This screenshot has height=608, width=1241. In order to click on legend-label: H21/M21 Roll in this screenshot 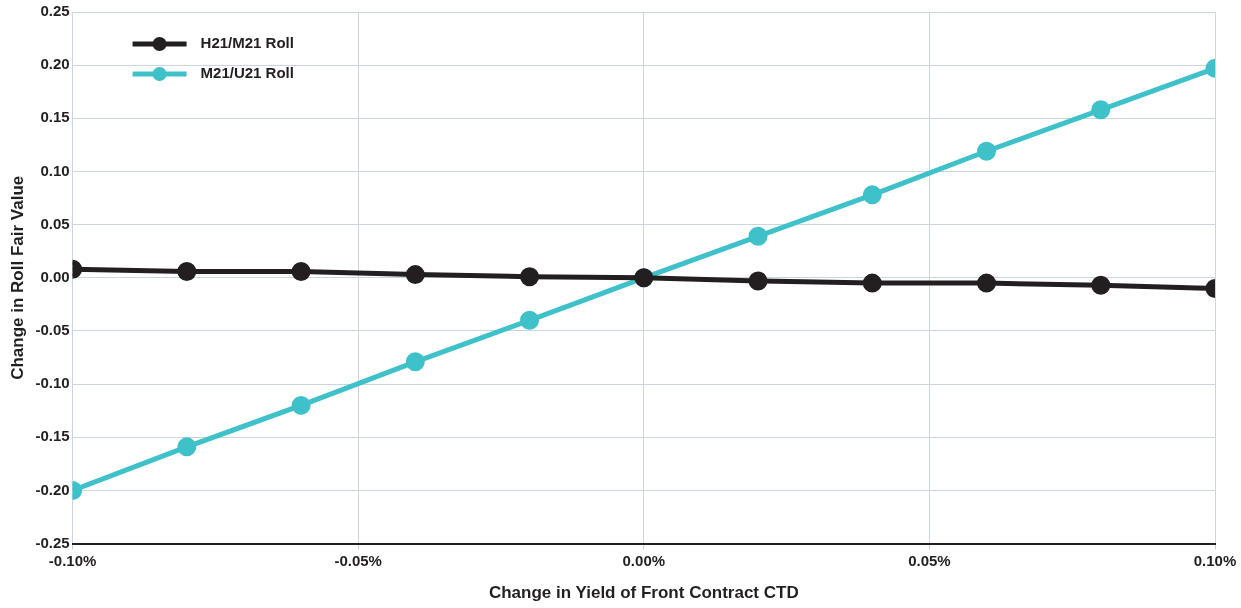, I will do `click(247, 43)`.